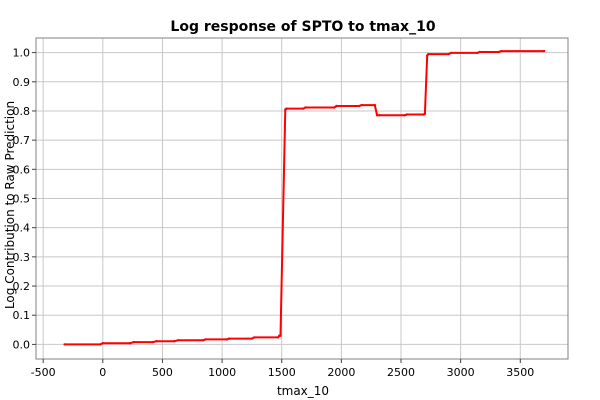 The image size is (600, 400). What do you see at coordinates (10, 205) in the screenshot?
I see `y-axis-label: Log Contribution to Raw Prediction` at bounding box center [10, 205].